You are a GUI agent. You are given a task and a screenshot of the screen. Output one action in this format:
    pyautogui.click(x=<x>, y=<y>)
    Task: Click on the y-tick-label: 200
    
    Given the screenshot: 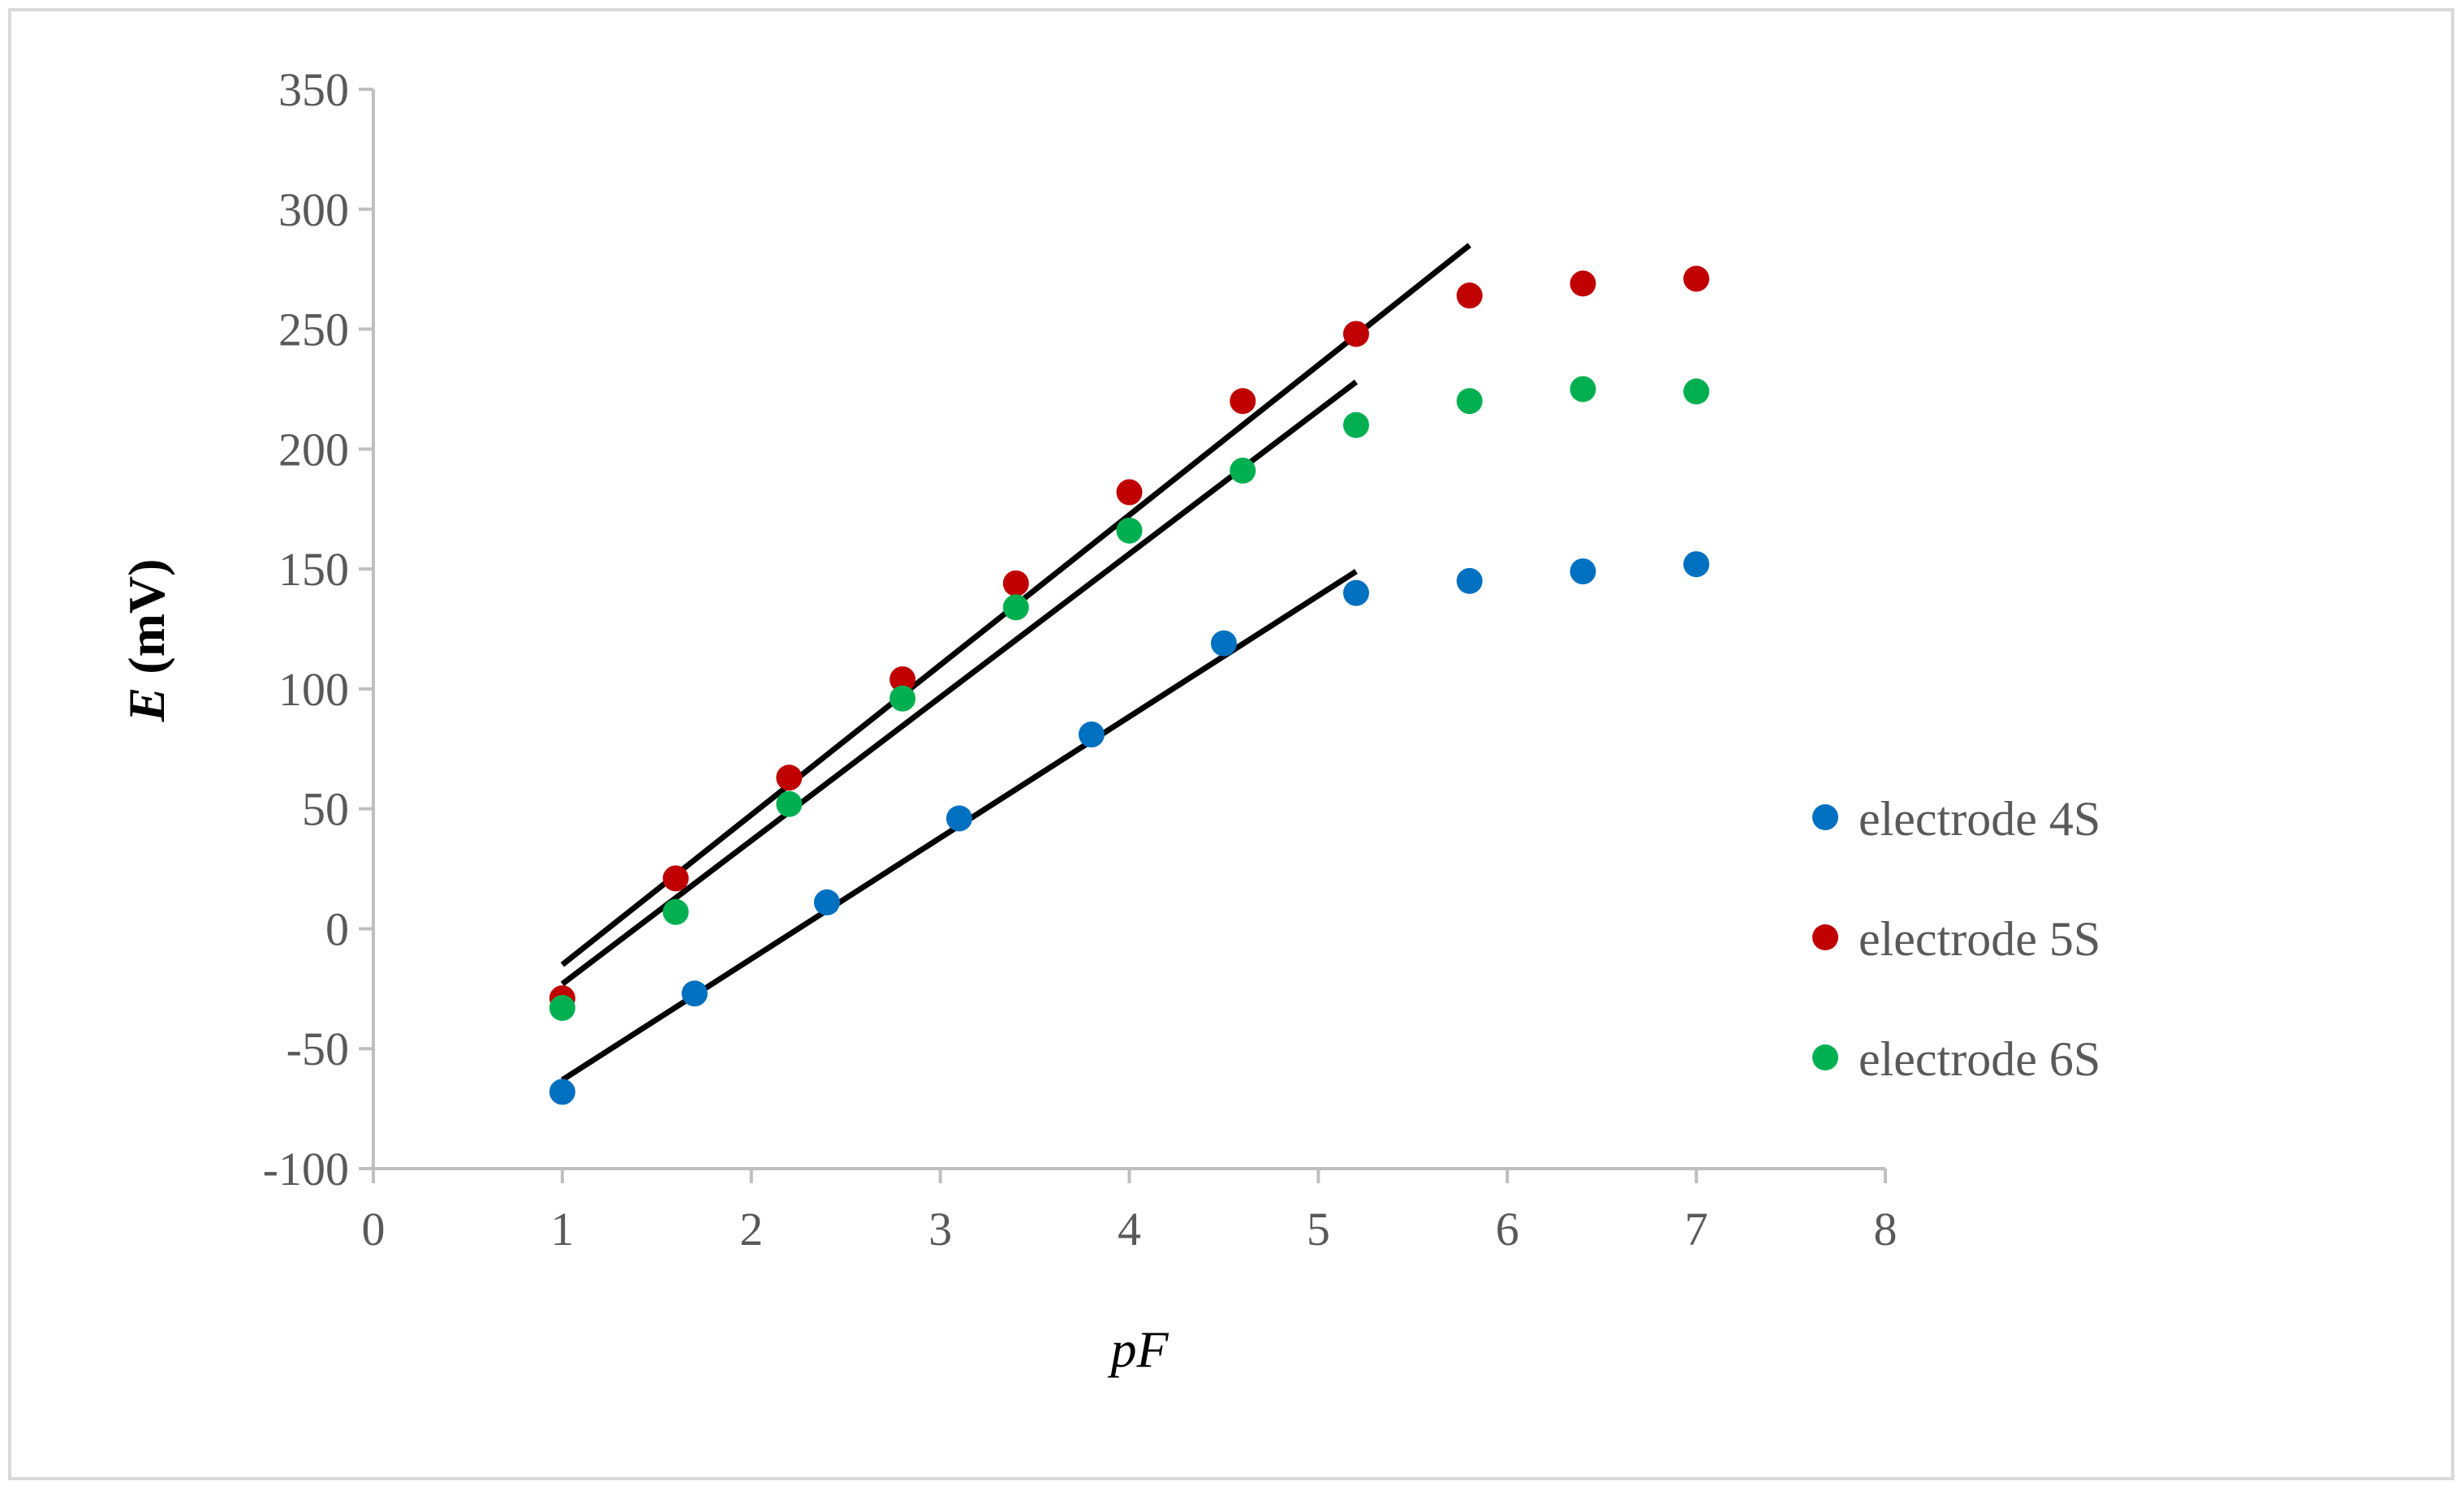 What is the action you would take?
    pyautogui.click(x=313, y=449)
    